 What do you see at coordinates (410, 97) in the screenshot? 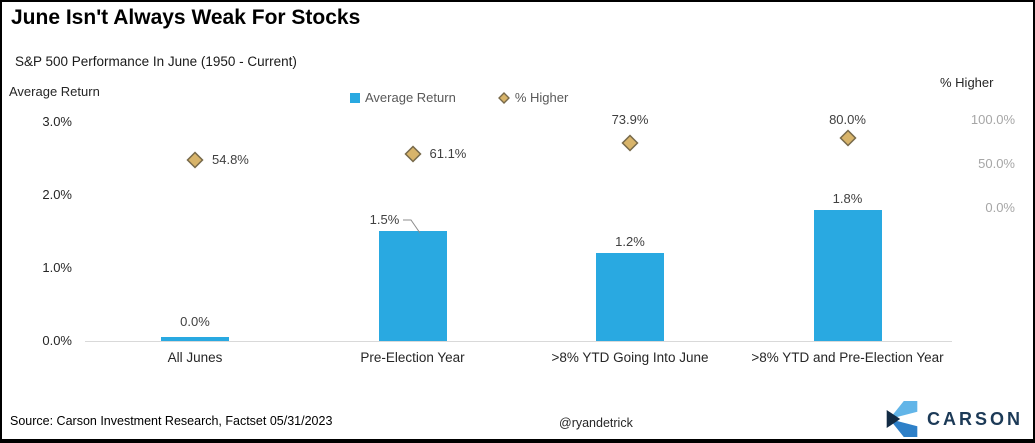
I see `legend-label: Average Return` at bounding box center [410, 97].